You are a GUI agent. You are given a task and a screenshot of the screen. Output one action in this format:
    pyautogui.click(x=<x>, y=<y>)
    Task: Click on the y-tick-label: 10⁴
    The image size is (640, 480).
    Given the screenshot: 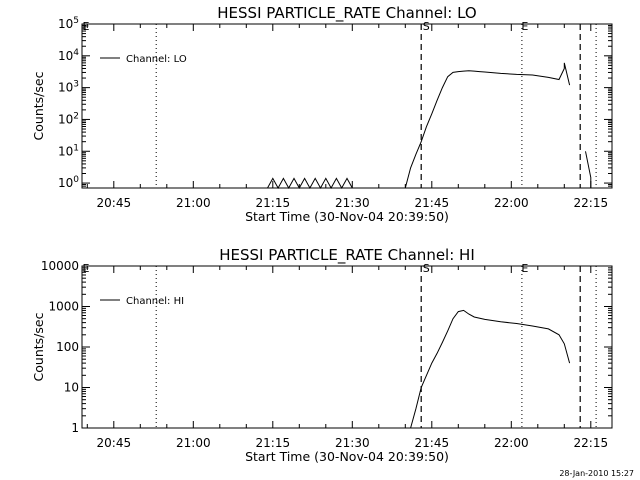 What is the action you would take?
    pyautogui.click(x=68, y=55)
    